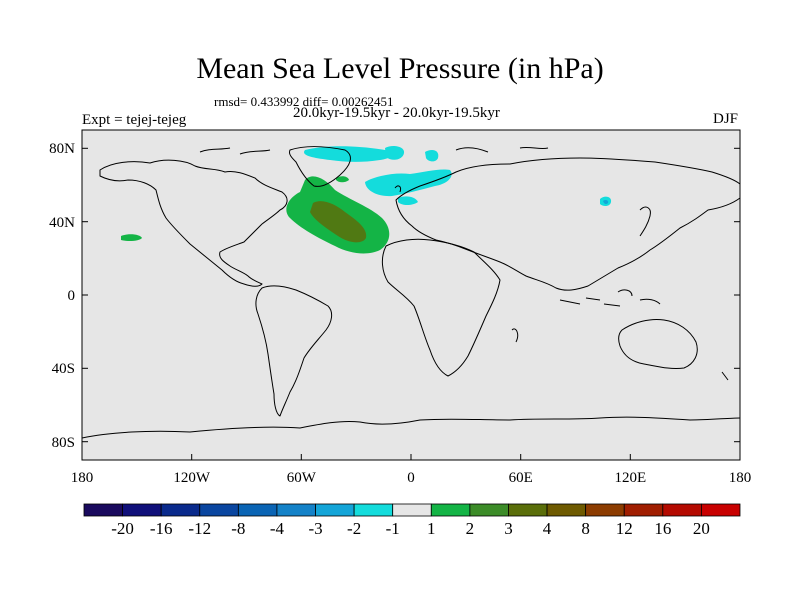  Describe the element at coordinates (193, 223) in the screenshot. I see `coastline-north-america` at that location.